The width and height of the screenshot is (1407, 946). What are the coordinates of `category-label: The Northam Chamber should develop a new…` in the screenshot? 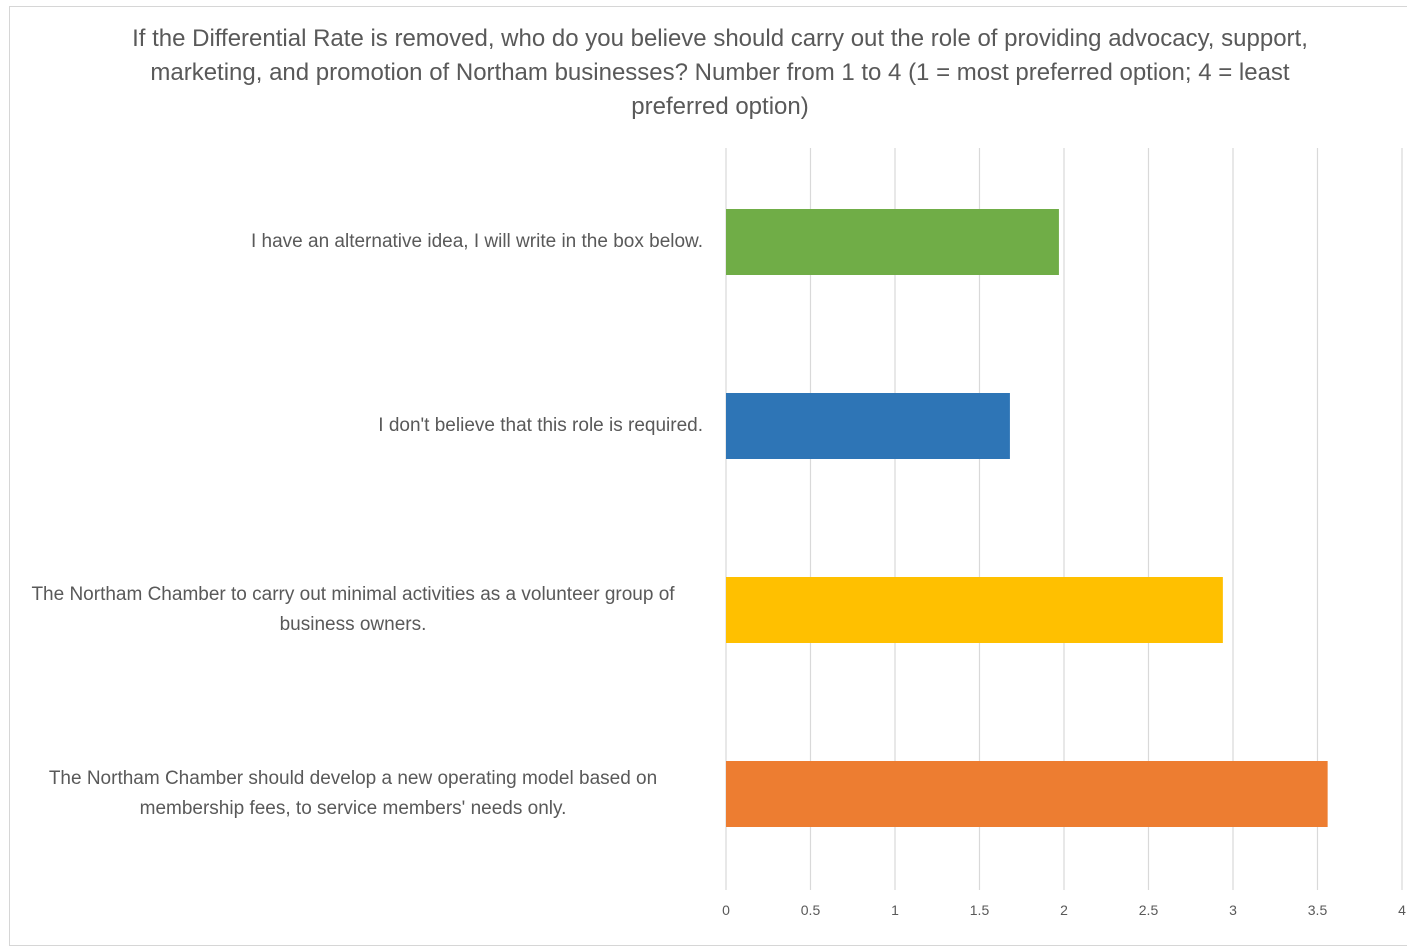 It's located at (353, 793).